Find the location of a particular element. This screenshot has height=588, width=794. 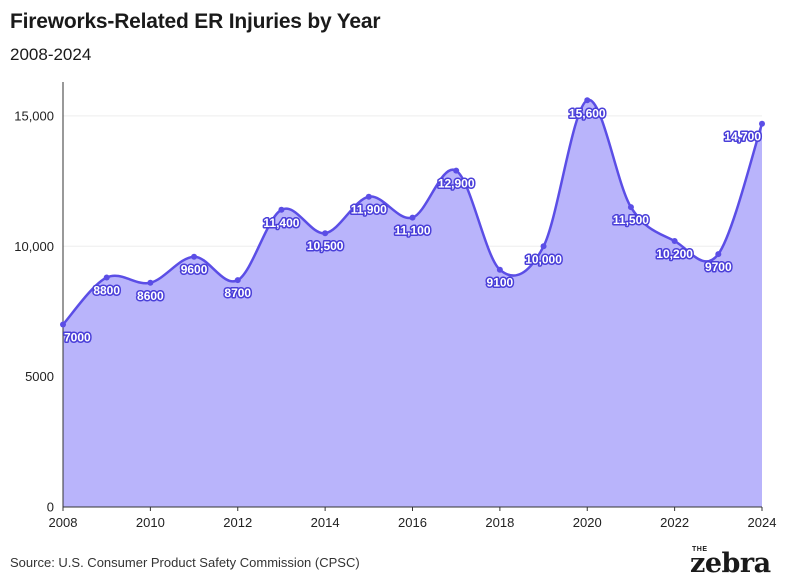

x-tick-label: 2020 is located at coordinates (587, 522).